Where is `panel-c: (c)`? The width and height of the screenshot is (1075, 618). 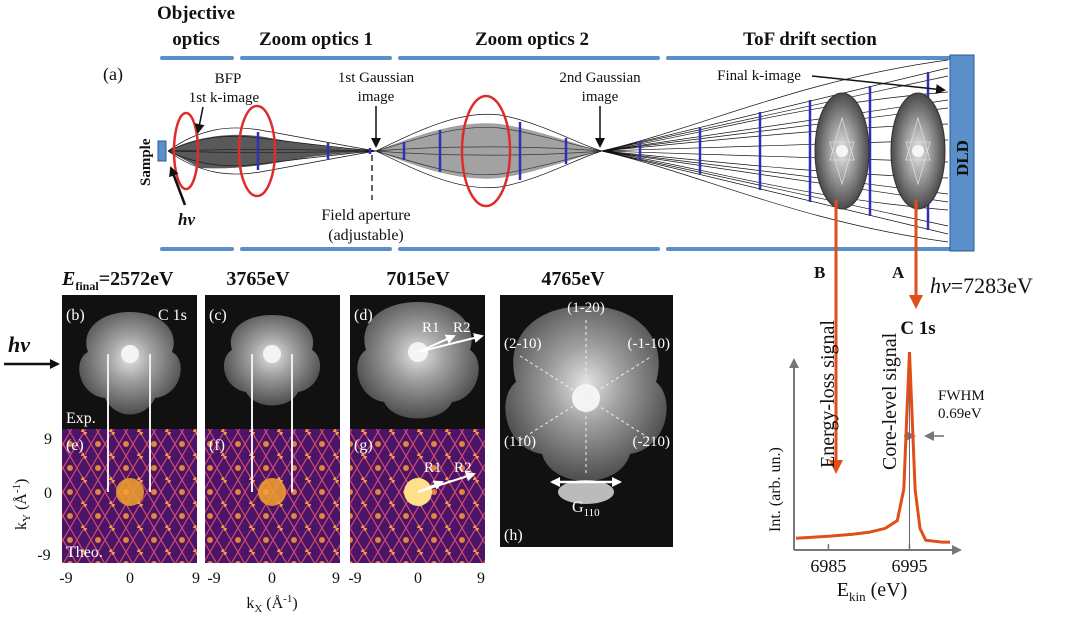 panel-c: (c) is located at coordinates (272, 392).